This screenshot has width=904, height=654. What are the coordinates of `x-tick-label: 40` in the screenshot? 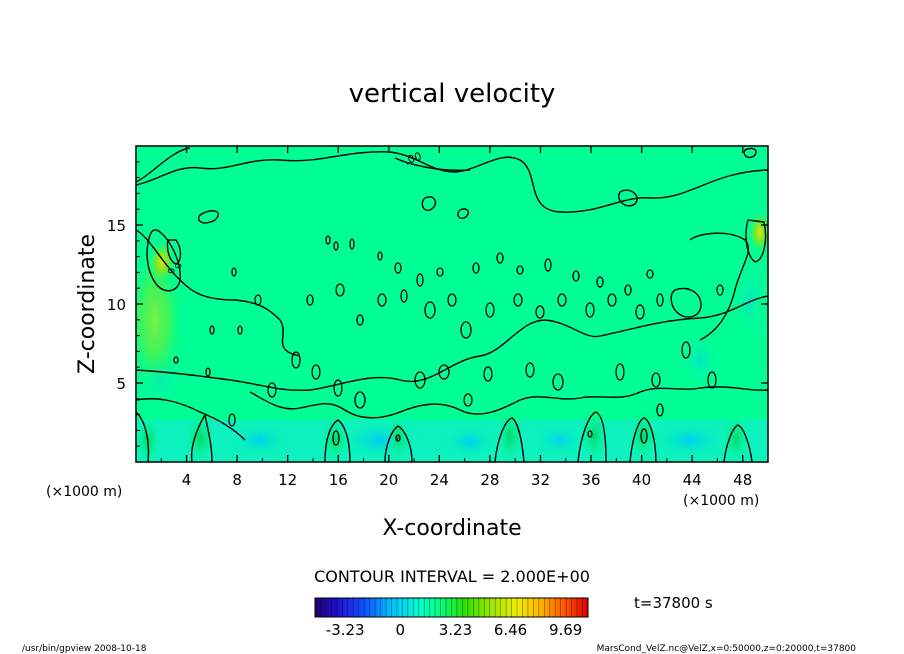 It's located at (641, 480).